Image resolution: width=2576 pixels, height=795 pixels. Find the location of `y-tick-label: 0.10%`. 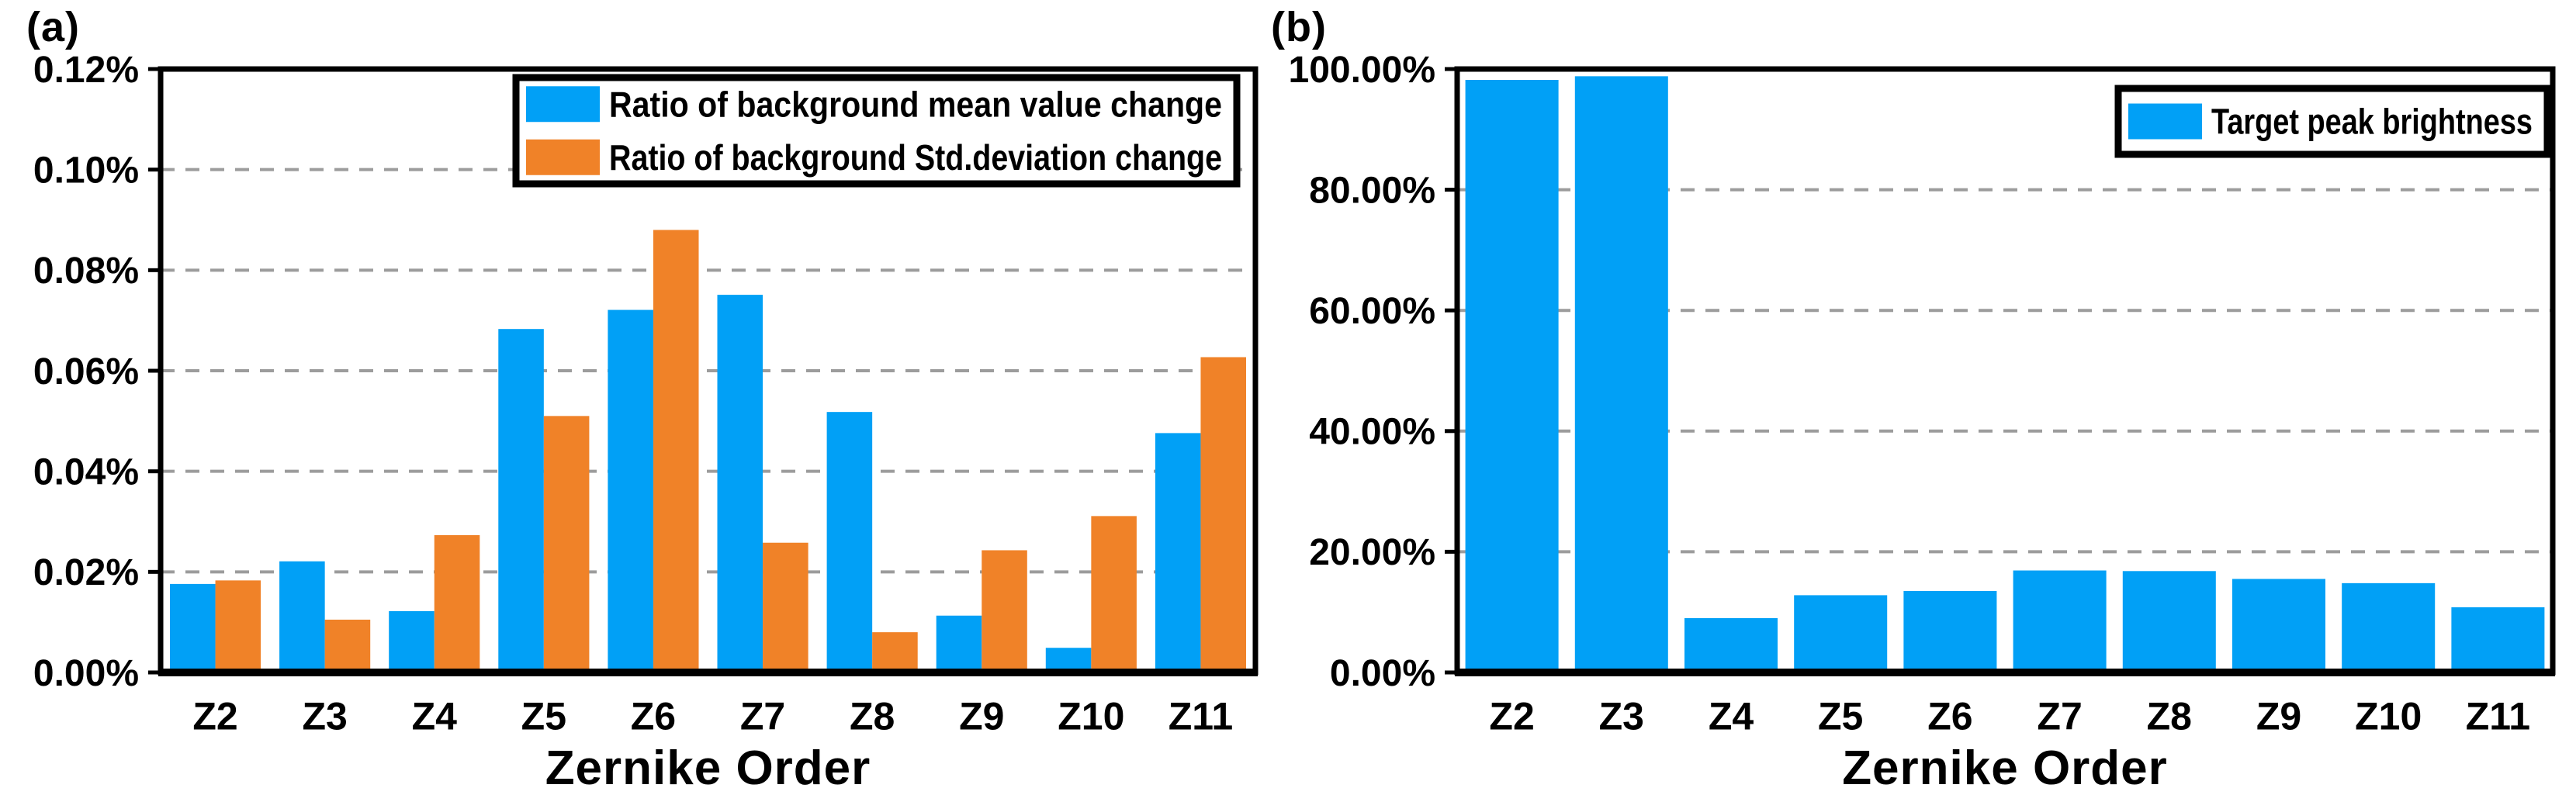

y-tick-label: 0.10% is located at coordinates (86, 170).